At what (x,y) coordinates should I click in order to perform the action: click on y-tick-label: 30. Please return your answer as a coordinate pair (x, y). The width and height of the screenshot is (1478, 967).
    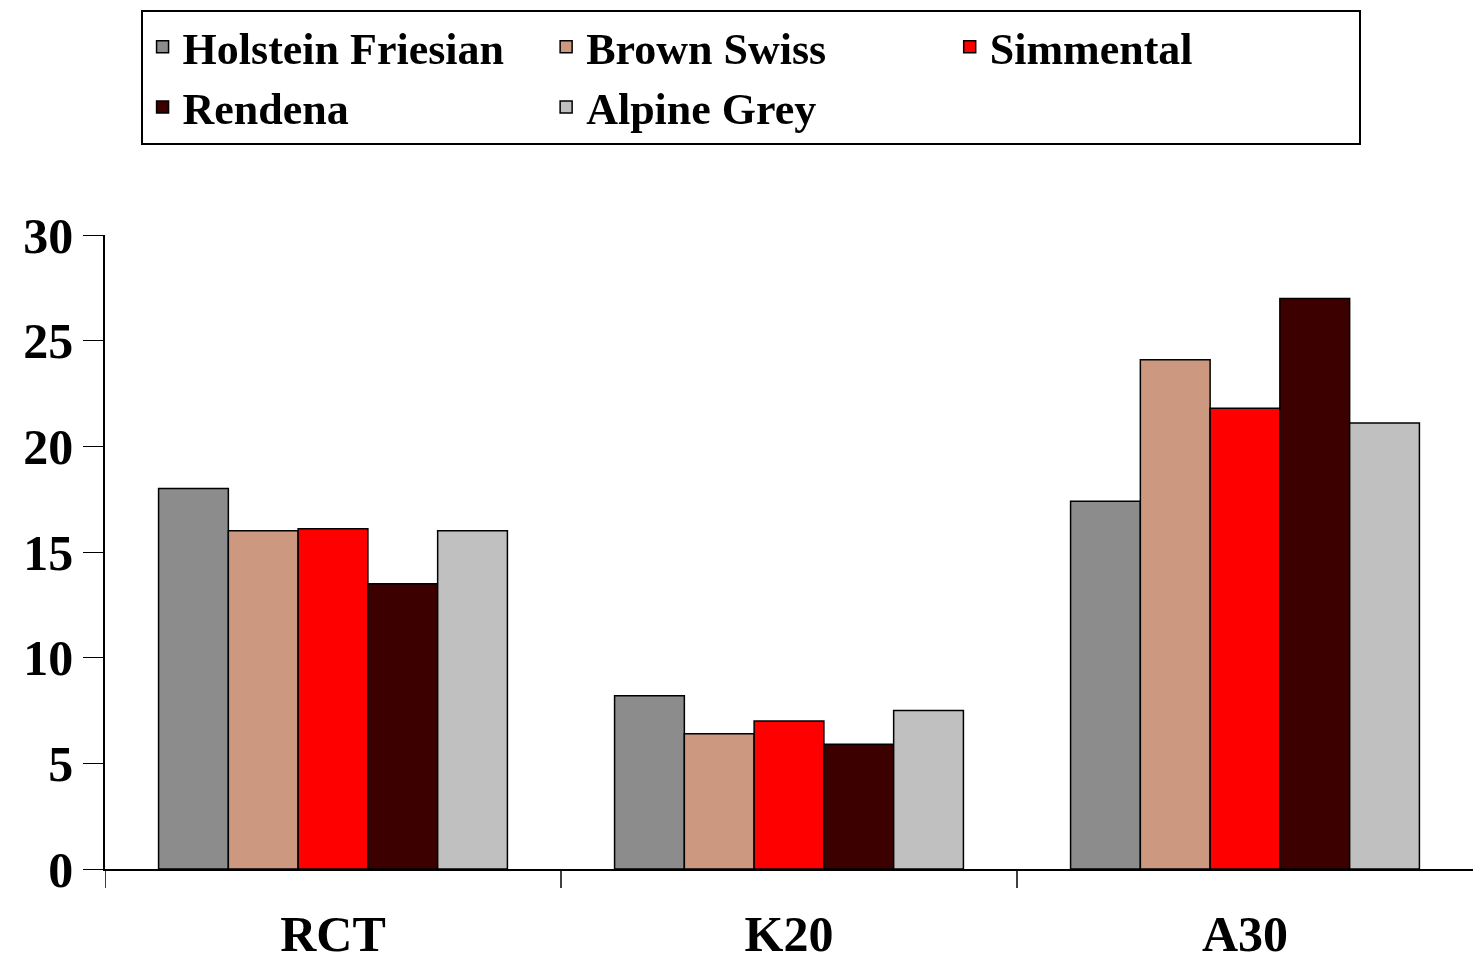
    Looking at the image, I should click on (48, 235).